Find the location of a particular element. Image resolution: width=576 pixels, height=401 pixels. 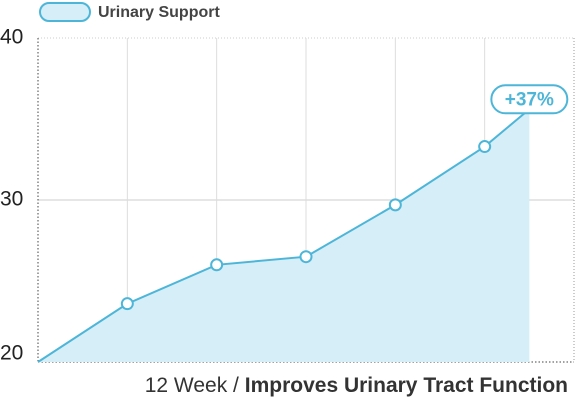

y-tick-label: 30 is located at coordinates (11, 199).